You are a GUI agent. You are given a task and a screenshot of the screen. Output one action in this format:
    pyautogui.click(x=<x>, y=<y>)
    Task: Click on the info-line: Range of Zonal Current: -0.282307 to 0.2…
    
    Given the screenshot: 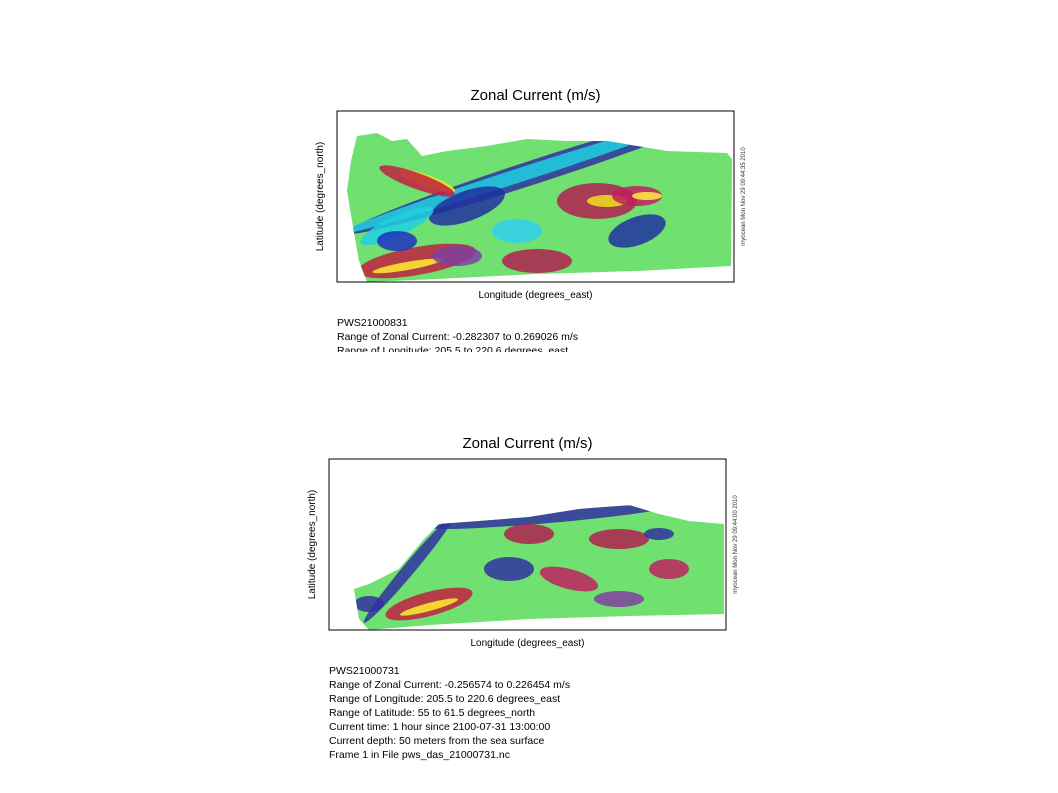 What is the action you would take?
    pyautogui.click(x=457, y=337)
    